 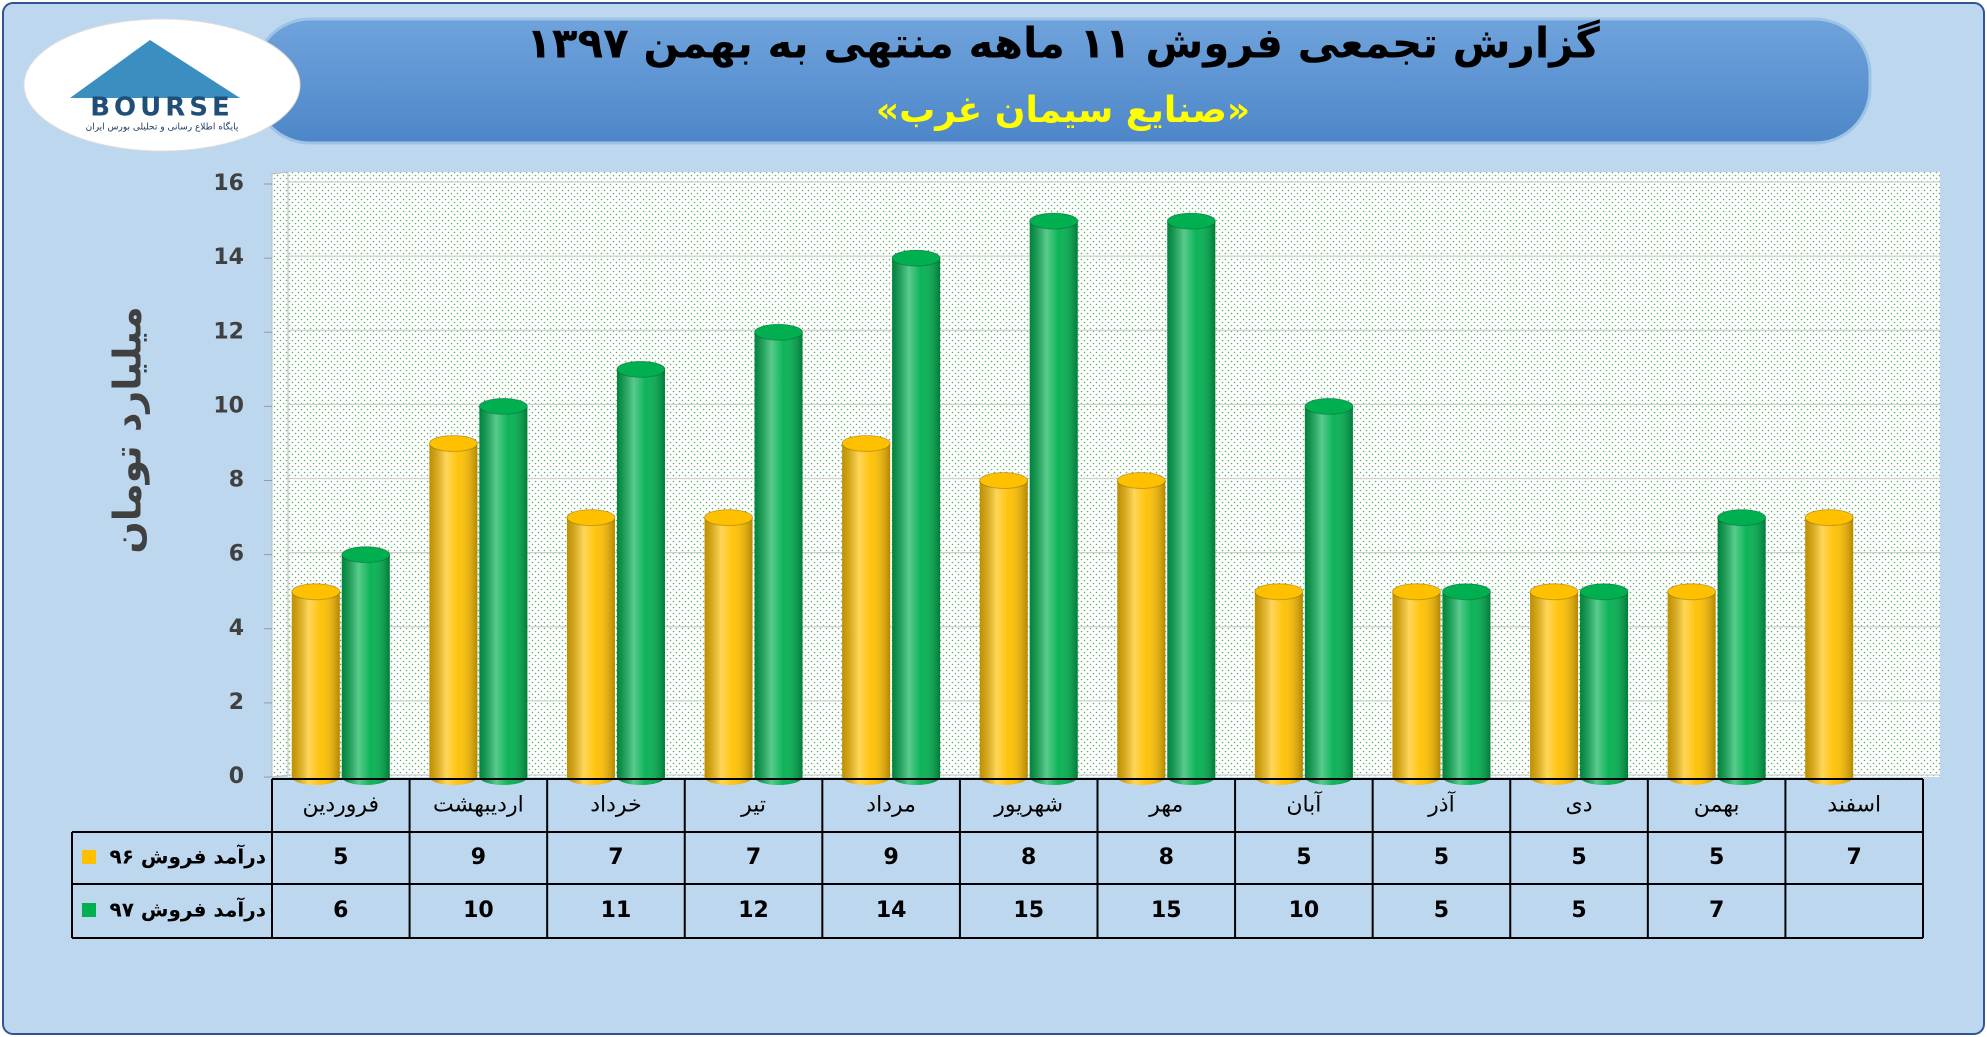 I want to click on y-tick-label: 0, so click(x=236, y=776).